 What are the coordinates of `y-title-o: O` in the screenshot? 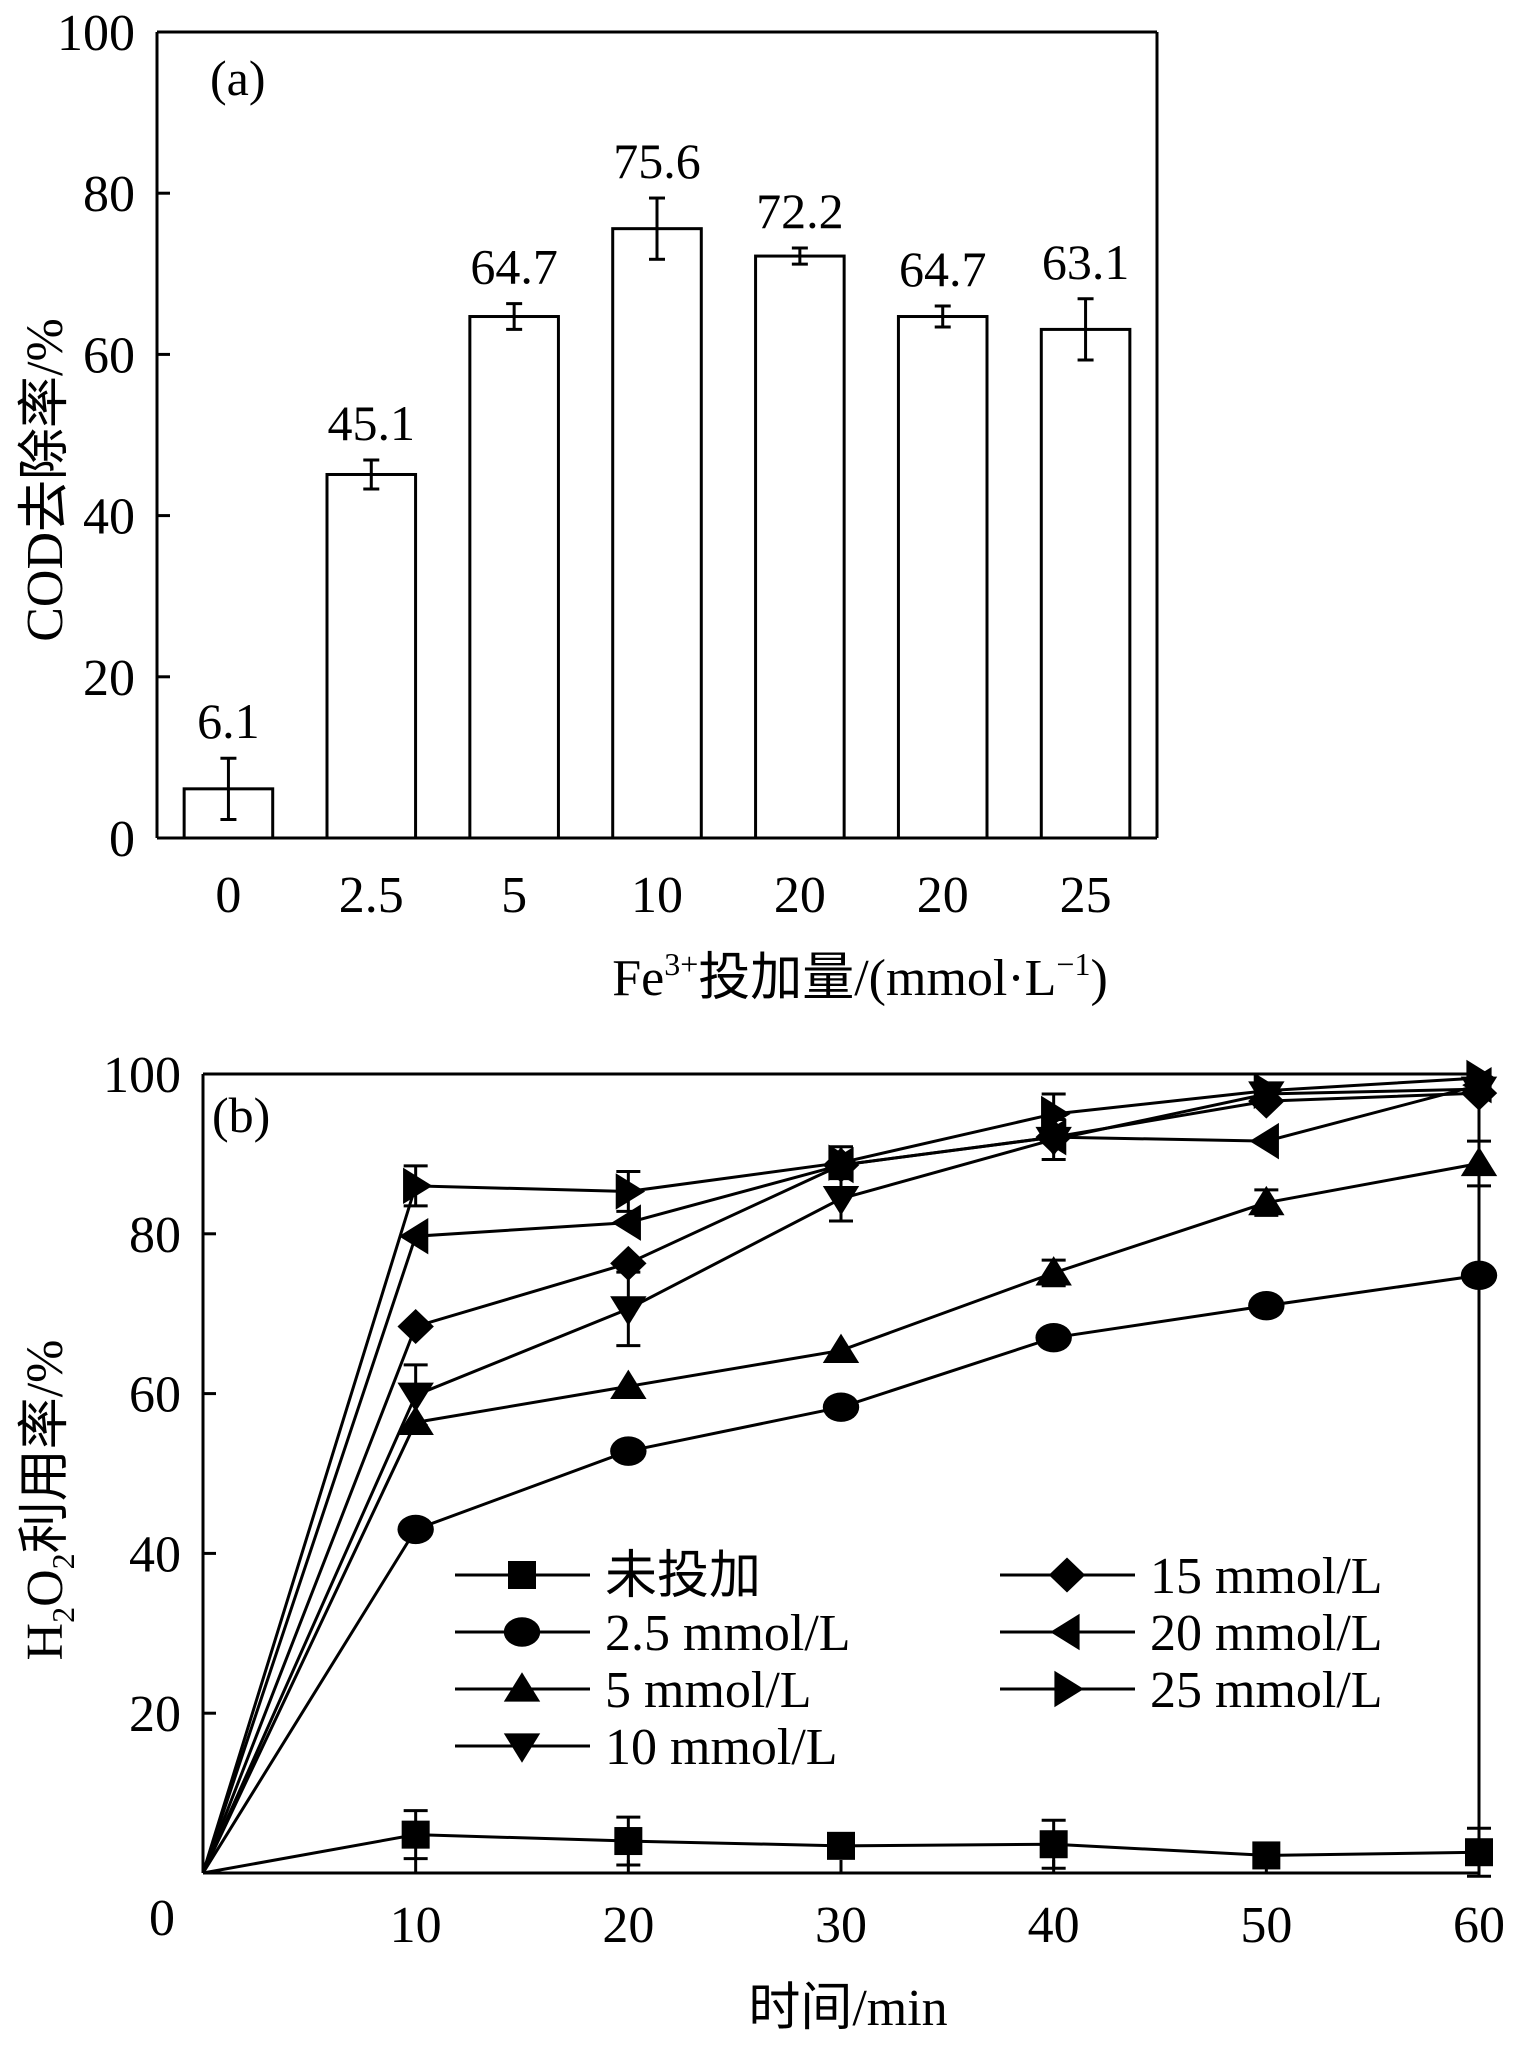 It's located at (45, 1588).